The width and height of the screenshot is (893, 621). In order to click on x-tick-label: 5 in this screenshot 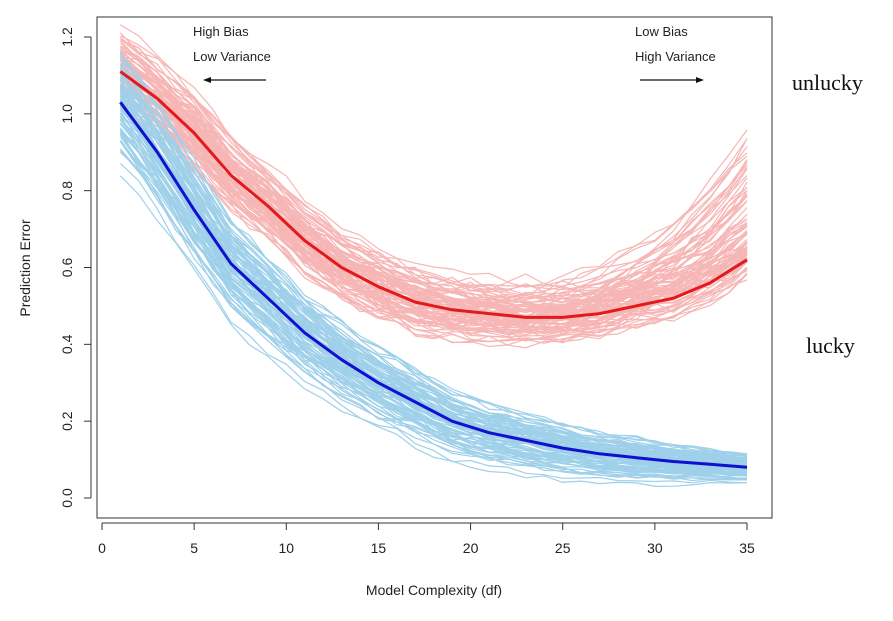, I will do `click(194, 548)`.